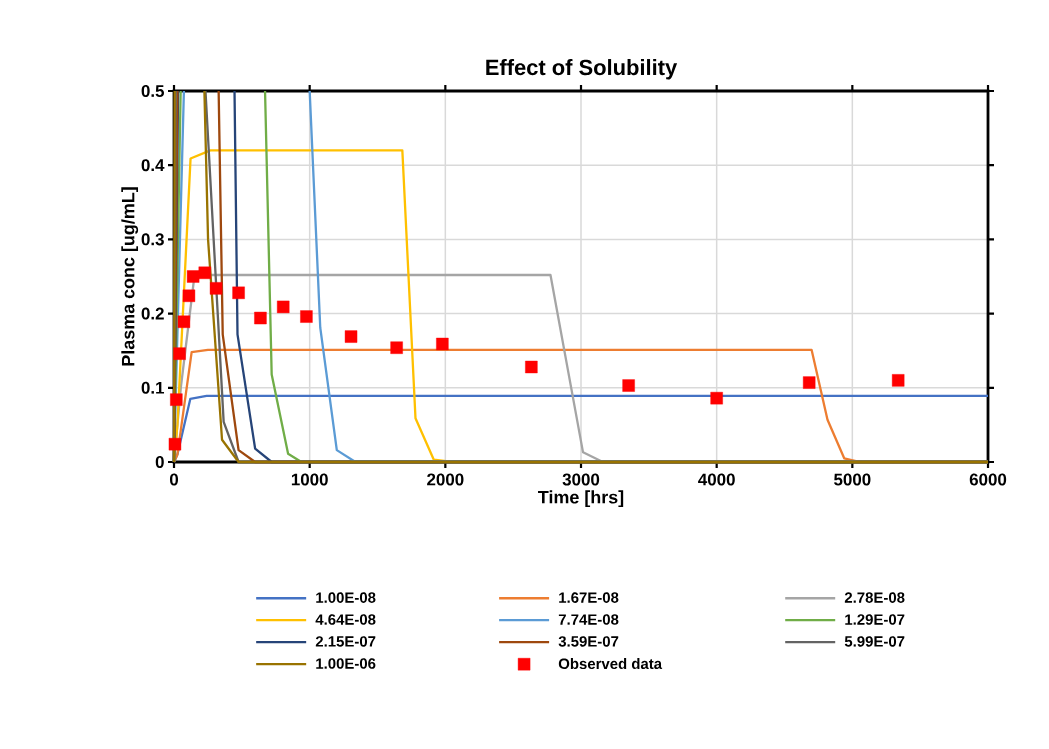 The width and height of the screenshot is (1049, 749). I want to click on x-tick-label: 6000, so click(988, 479).